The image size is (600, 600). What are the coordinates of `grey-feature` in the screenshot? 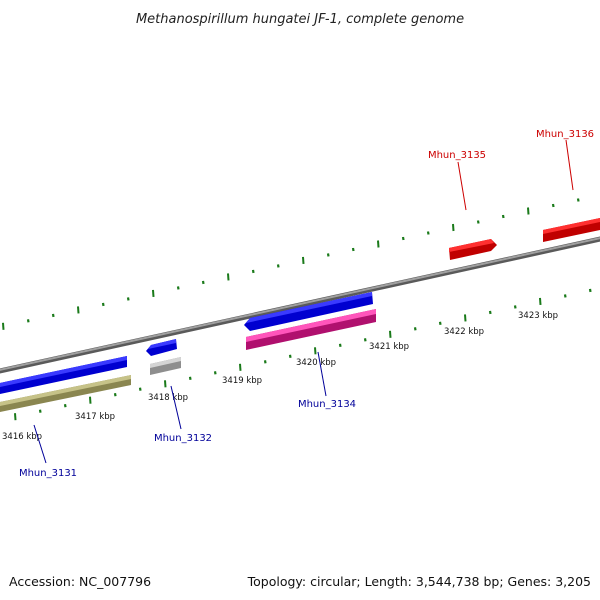 It's located at (165, 366).